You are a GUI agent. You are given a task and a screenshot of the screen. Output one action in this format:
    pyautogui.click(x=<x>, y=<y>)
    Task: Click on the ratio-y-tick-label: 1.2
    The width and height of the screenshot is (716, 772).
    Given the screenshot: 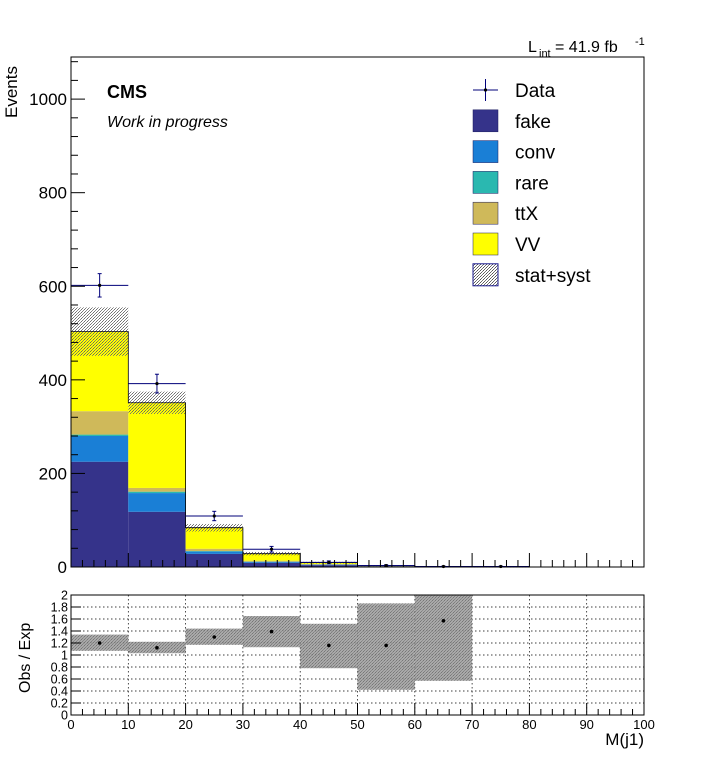 What is the action you would take?
    pyautogui.click(x=59, y=644)
    